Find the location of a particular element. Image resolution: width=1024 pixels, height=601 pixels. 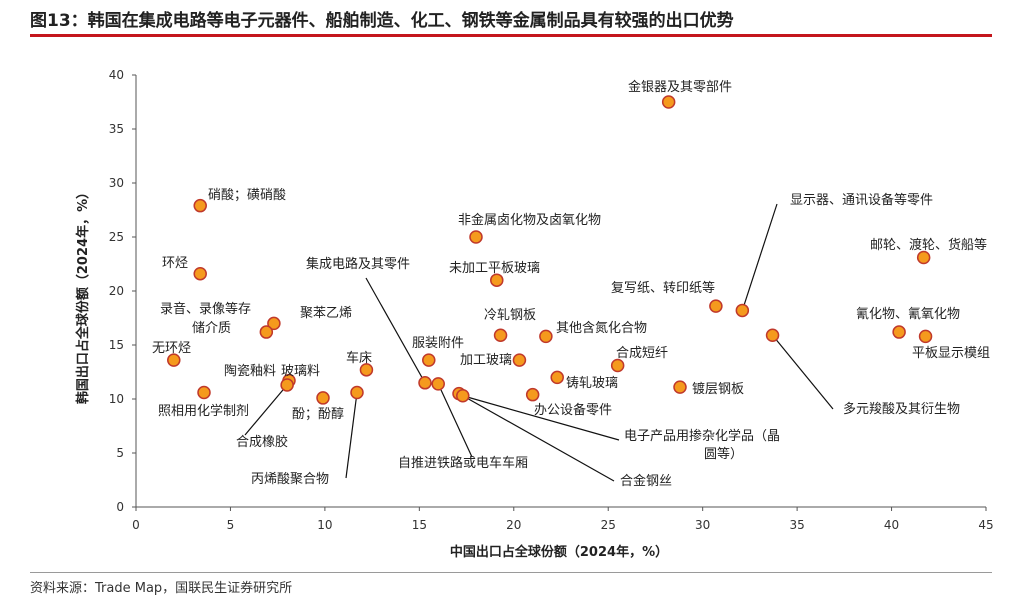

x-axis-label: 中国出口占全球份额（2024年，%） is located at coordinates (559, 552).